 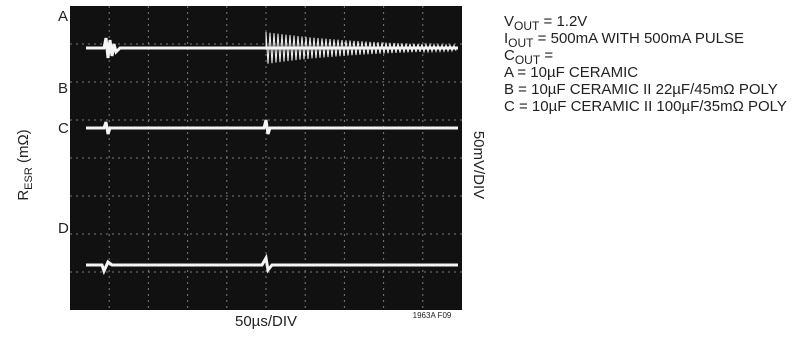 I want to click on legend-line: VOUT = 1.2V, so click(x=545, y=23).